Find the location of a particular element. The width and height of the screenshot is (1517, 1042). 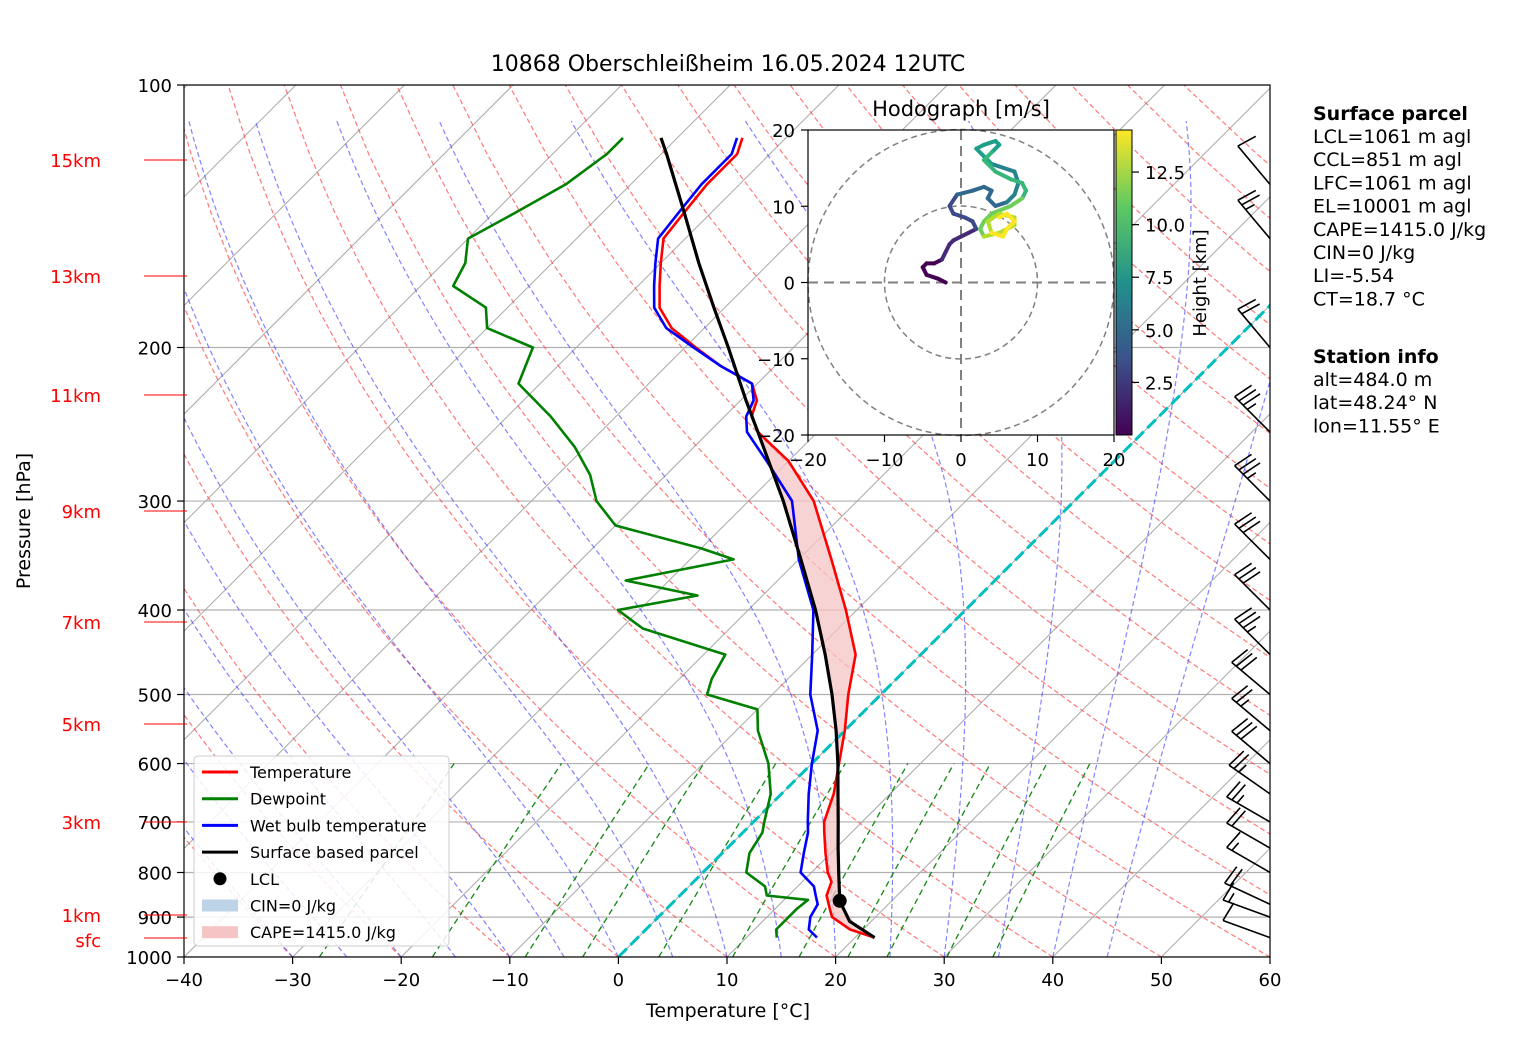

legend-temperature: Temperature is located at coordinates (276, 772).